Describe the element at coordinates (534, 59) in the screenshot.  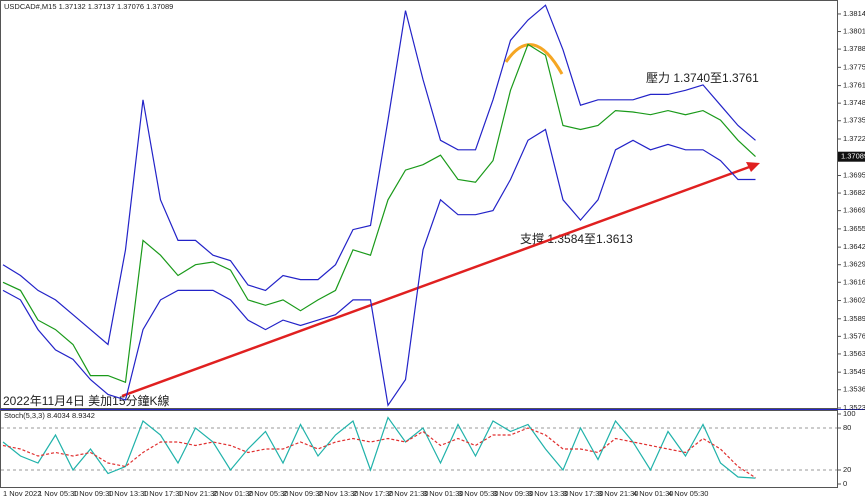
I see `top-arc` at that location.